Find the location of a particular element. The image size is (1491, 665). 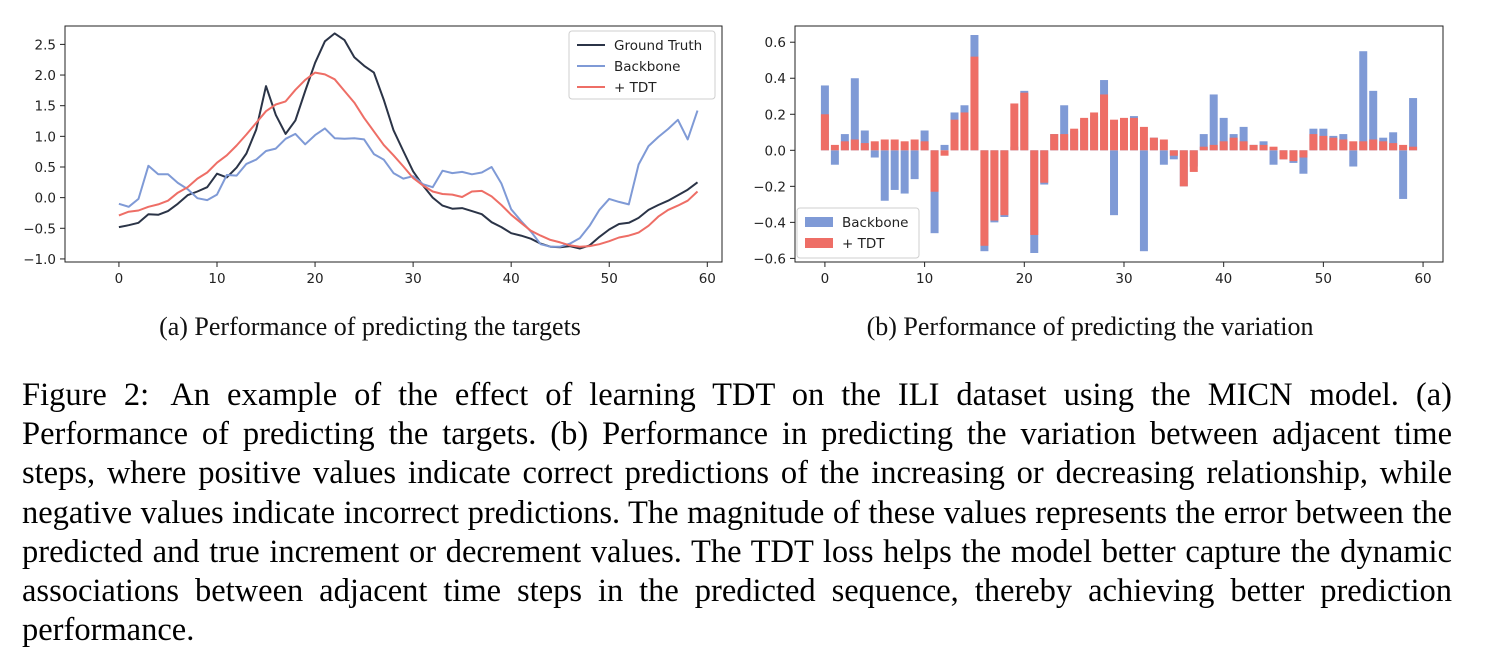

b-x-tick-label: 40 is located at coordinates (1223, 279).